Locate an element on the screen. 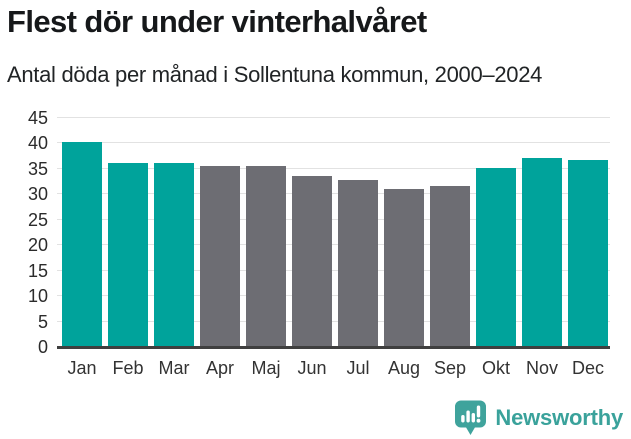  x-tick-label-apr: Apr is located at coordinates (219, 368).